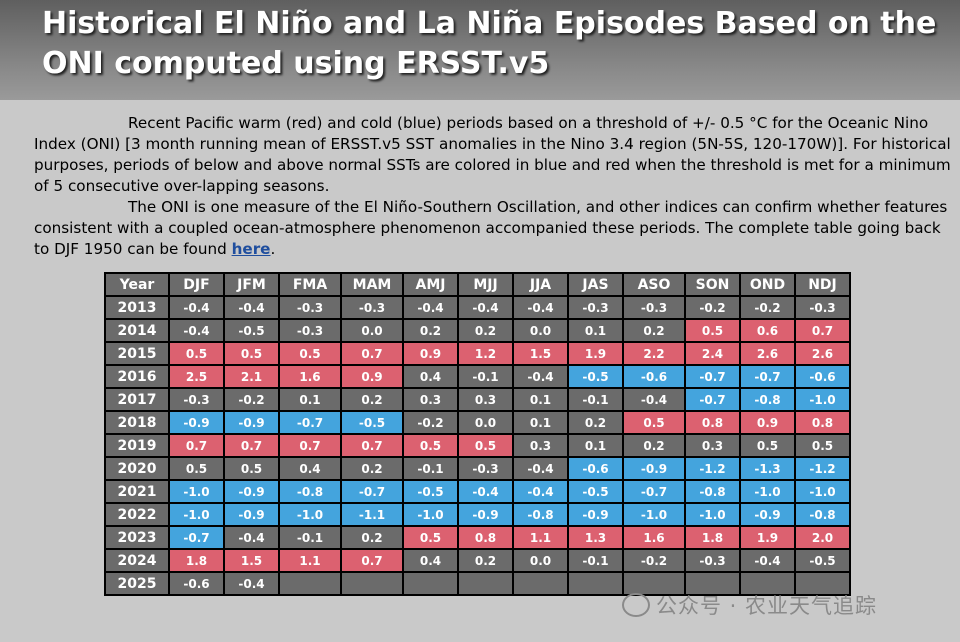 The image size is (960, 642). I want to click on header-son: SON, so click(712, 284).